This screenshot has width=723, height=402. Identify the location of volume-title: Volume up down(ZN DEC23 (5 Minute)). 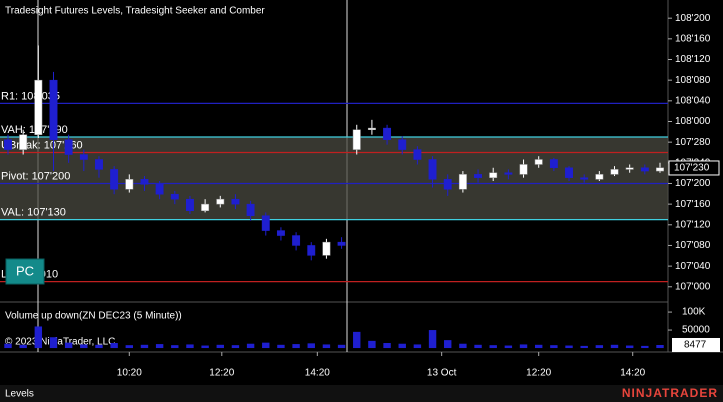
(93, 316).